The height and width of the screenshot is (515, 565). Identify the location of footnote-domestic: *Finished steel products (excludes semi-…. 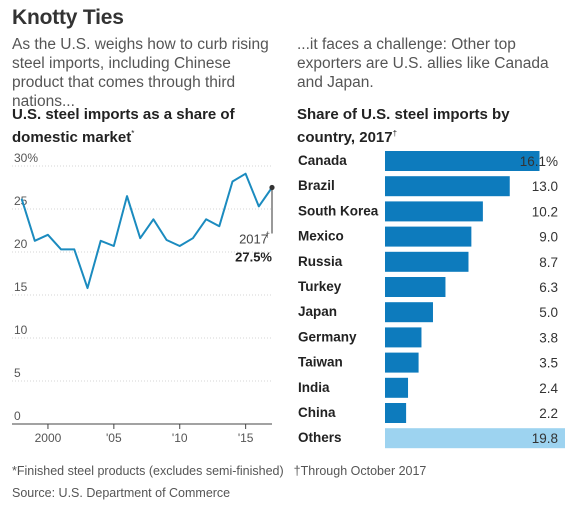
(148, 471).